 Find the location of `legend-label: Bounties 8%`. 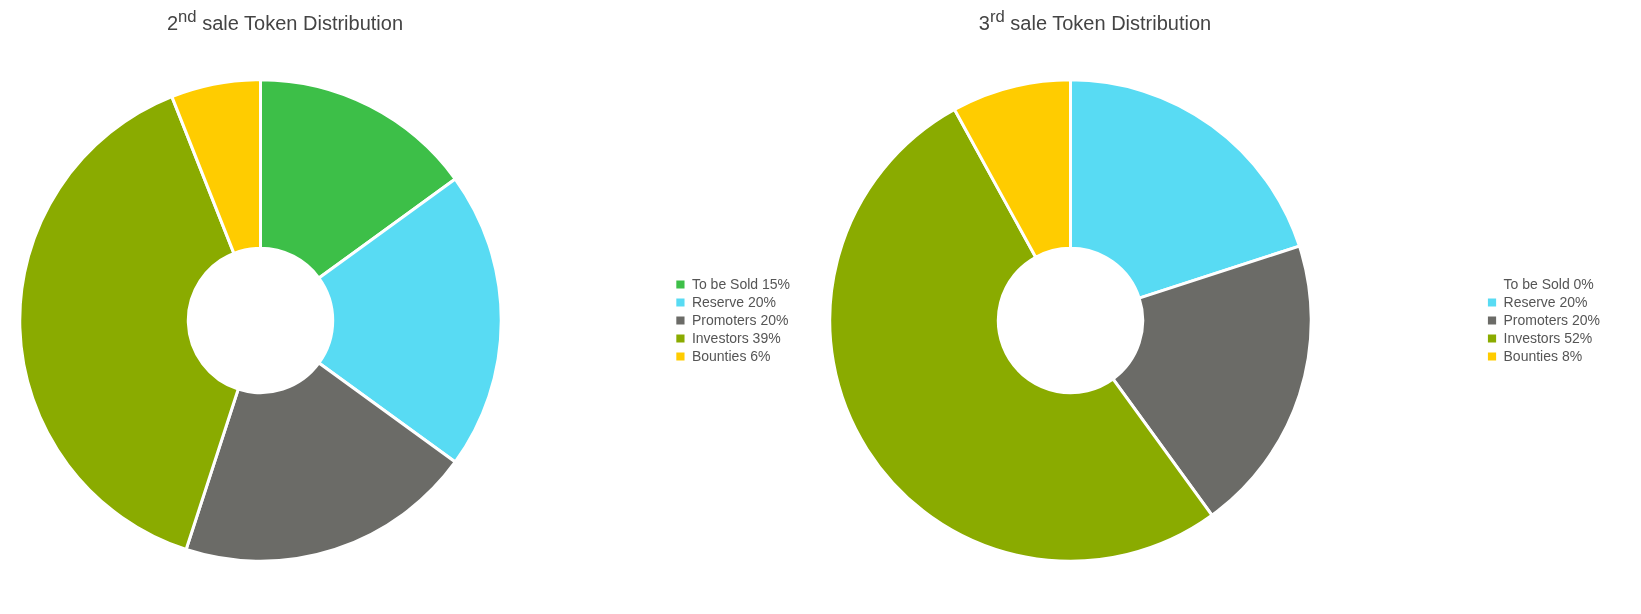

legend-label: Bounties 8% is located at coordinates (1543, 356).